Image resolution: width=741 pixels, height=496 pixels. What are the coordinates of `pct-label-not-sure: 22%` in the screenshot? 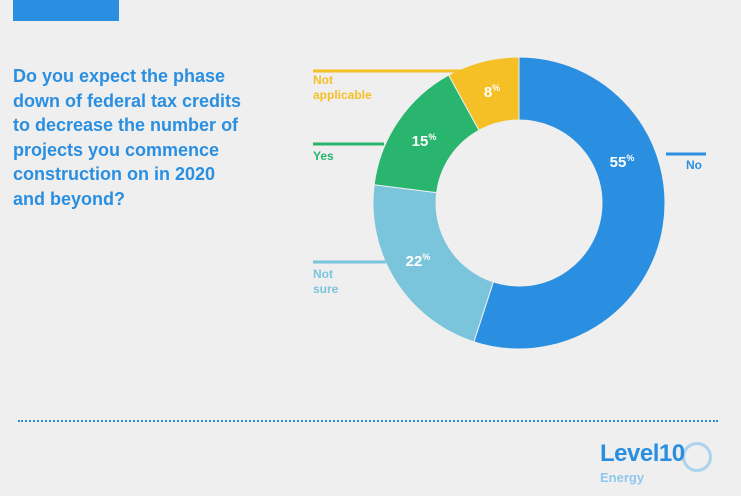 It's located at (418, 261).